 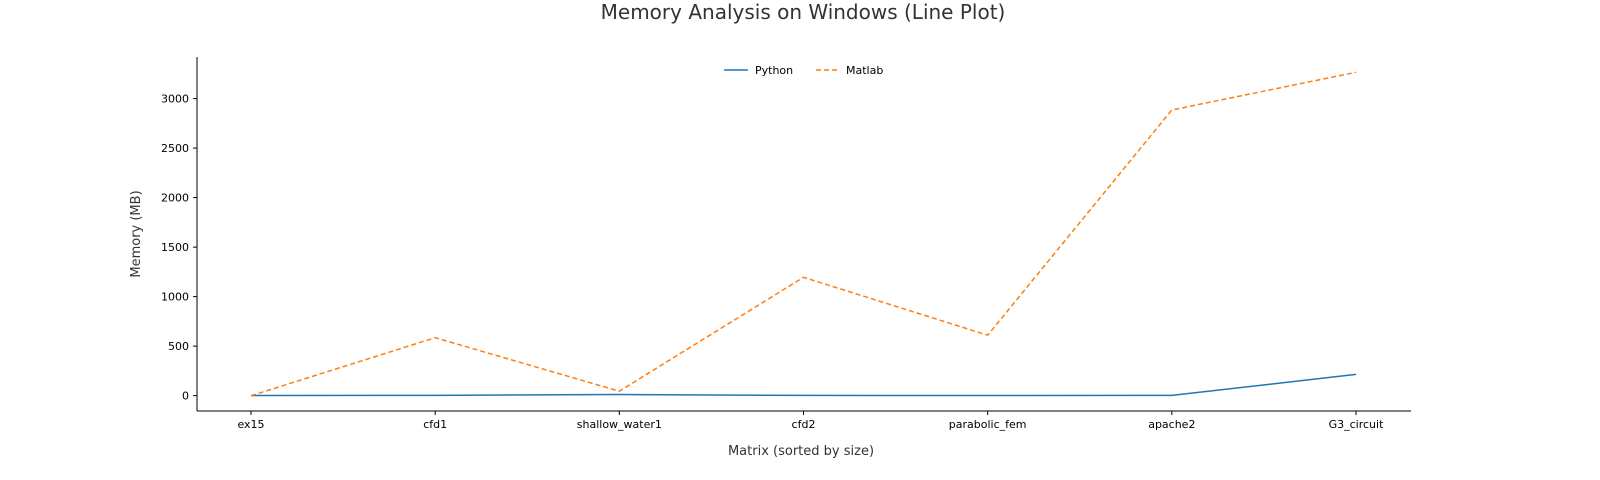 I want to click on y-tick-label: 3000, so click(x=175, y=99).